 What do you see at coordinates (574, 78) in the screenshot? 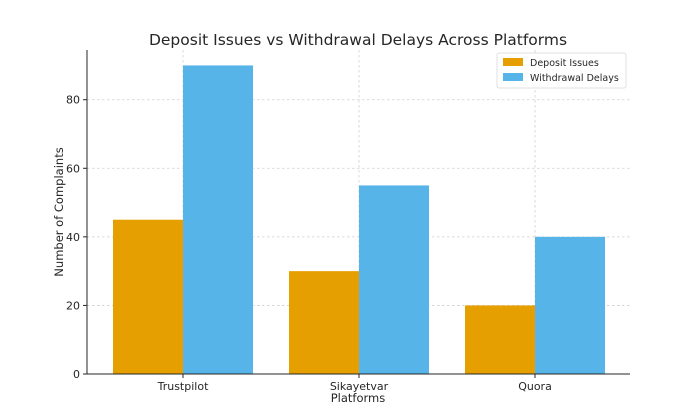
I see `legend-entry-label: Withdrawal Delays` at bounding box center [574, 78].